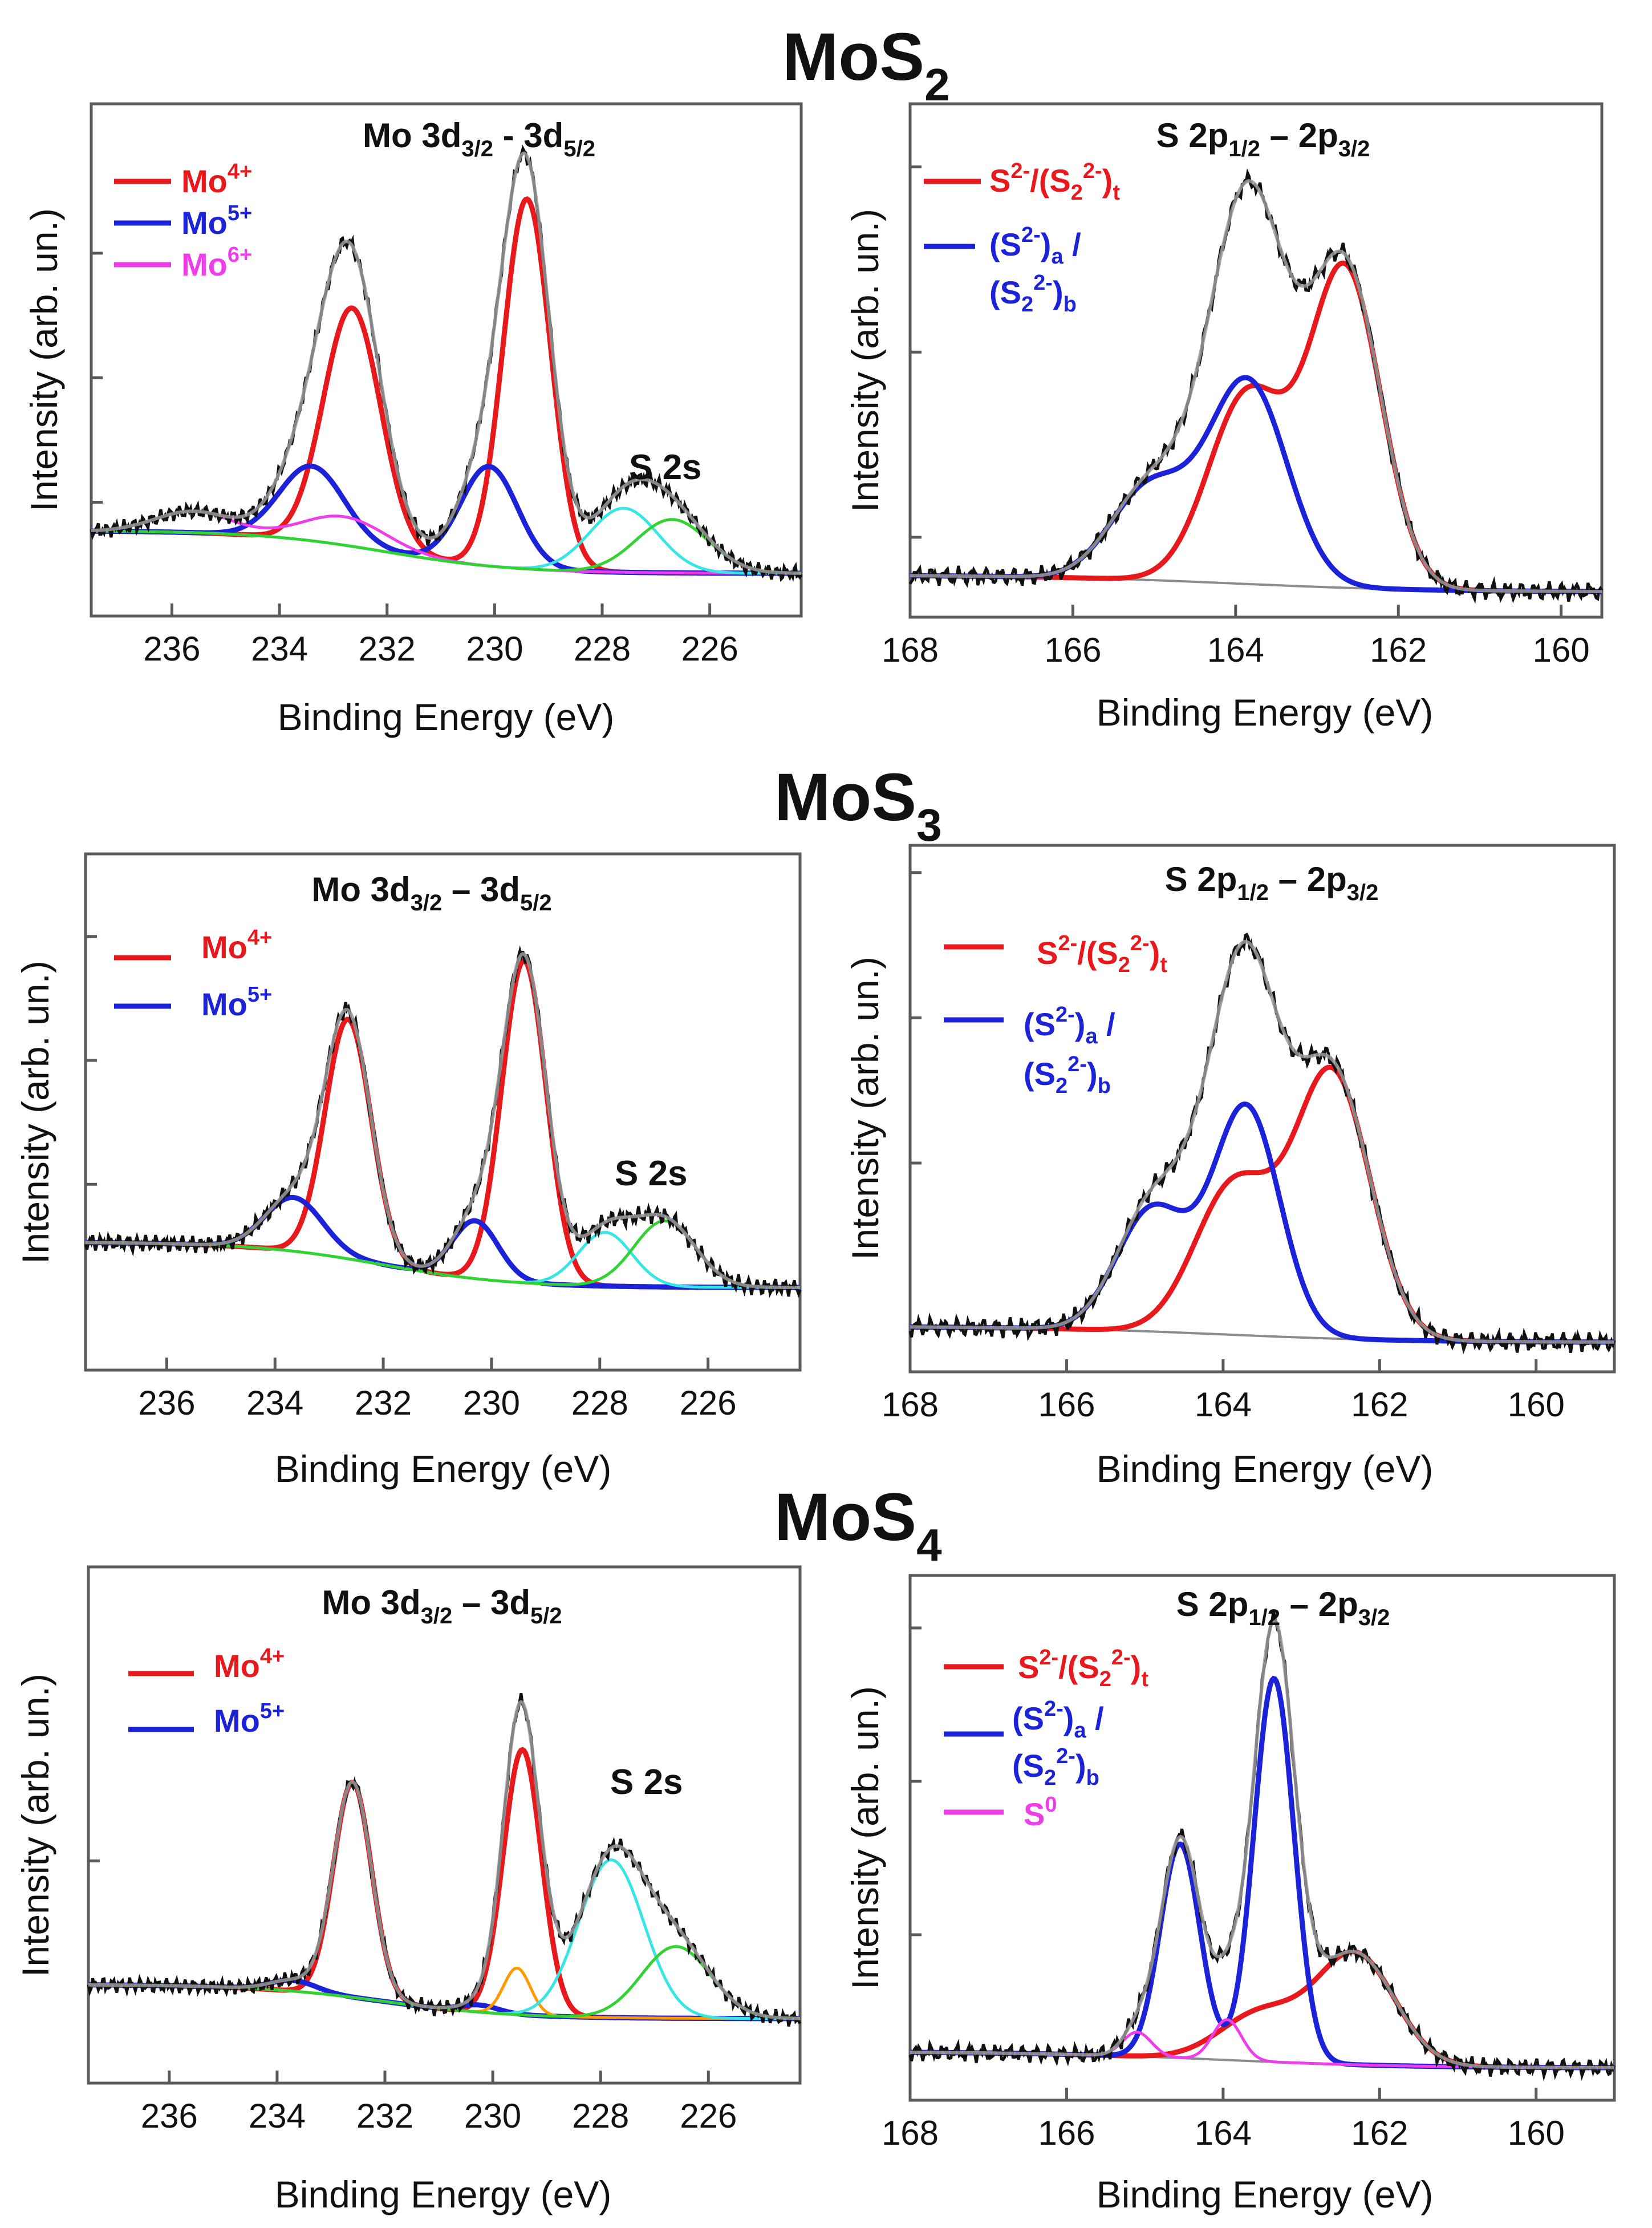 This screenshot has height=2228, width=1652. Describe the element at coordinates (414, 460) in the screenshot. I see `panel-1-ticks: 236 234 232 230 228 226` at that location.